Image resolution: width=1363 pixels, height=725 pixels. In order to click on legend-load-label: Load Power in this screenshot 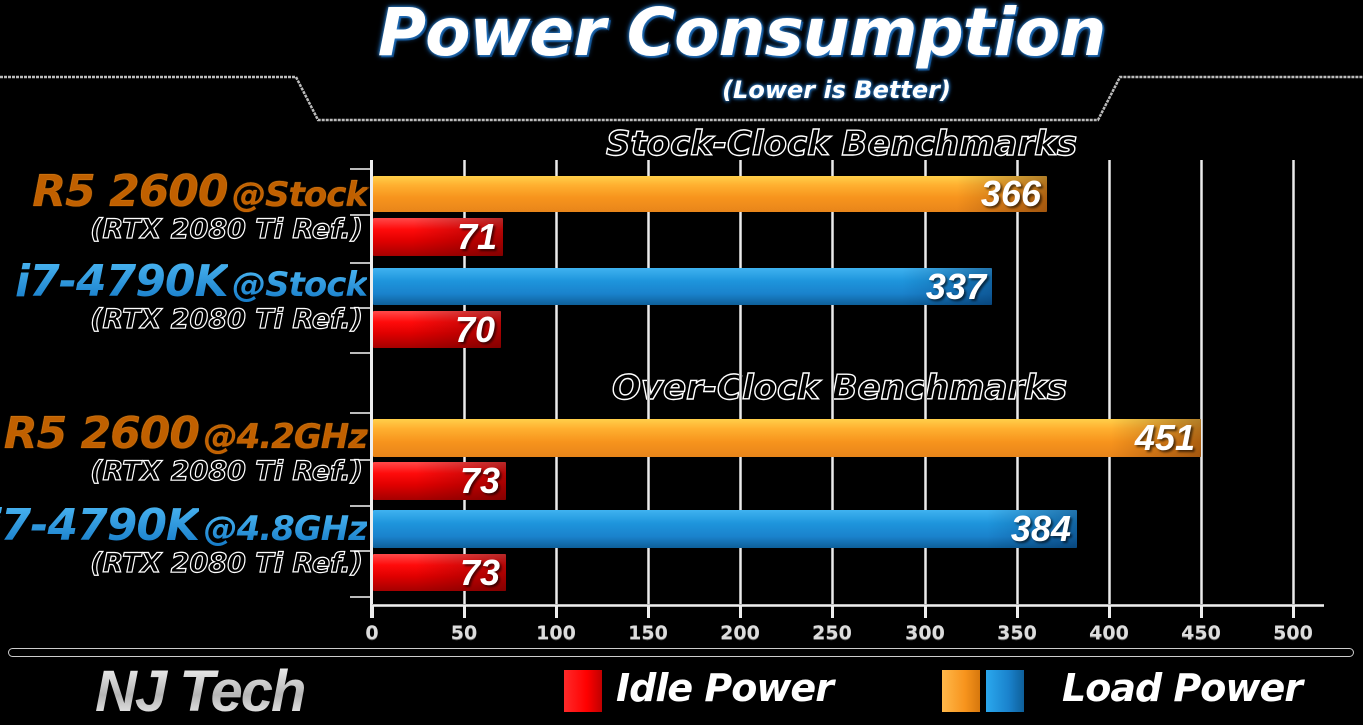, I will do `click(1182, 688)`.